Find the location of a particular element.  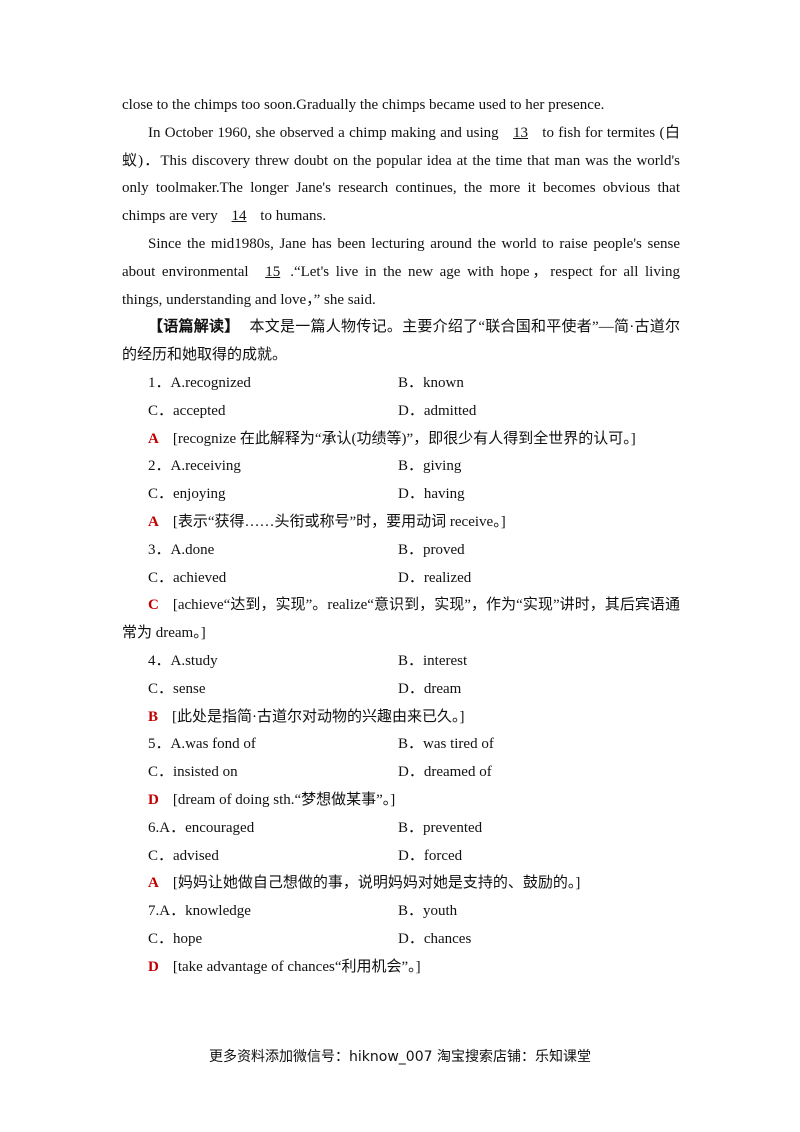

option-cell: B．was tired of is located at coordinates (446, 745).